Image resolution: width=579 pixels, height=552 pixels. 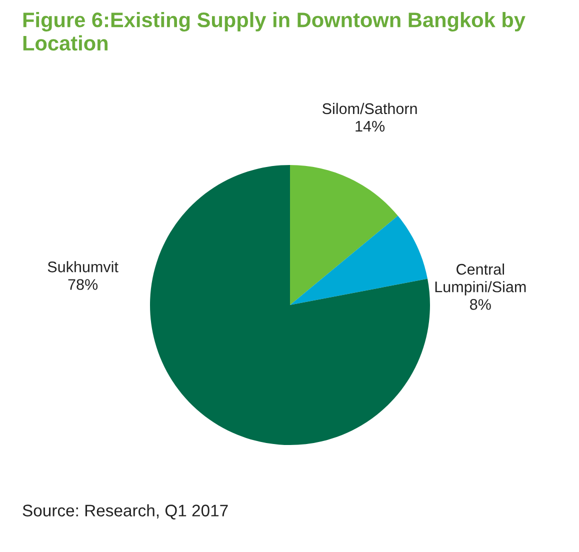 What do you see at coordinates (370, 126) in the screenshot?
I see `data-label: 14%` at bounding box center [370, 126].